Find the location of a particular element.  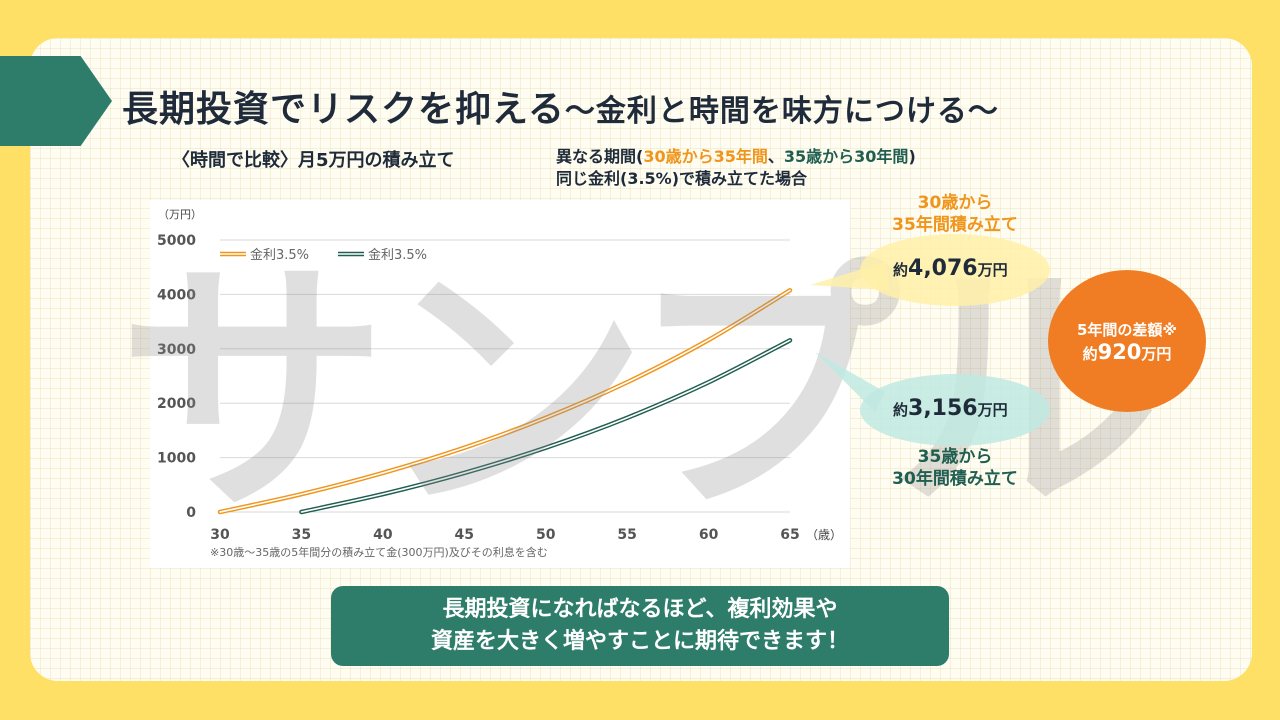

callout-top-pointer is located at coordinates (850, 276).